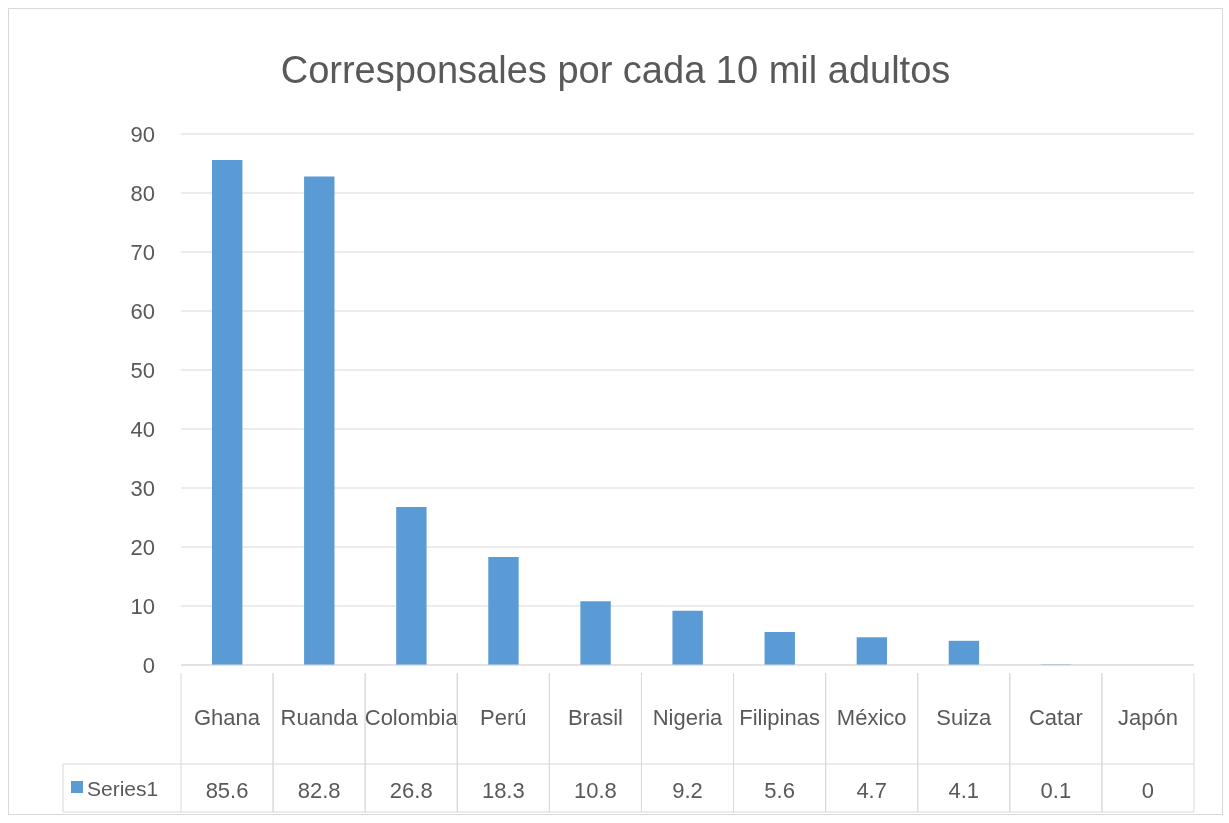 The height and width of the screenshot is (823, 1229). Describe the element at coordinates (1055, 717) in the screenshot. I see `x-tick-label: Catar` at that location.